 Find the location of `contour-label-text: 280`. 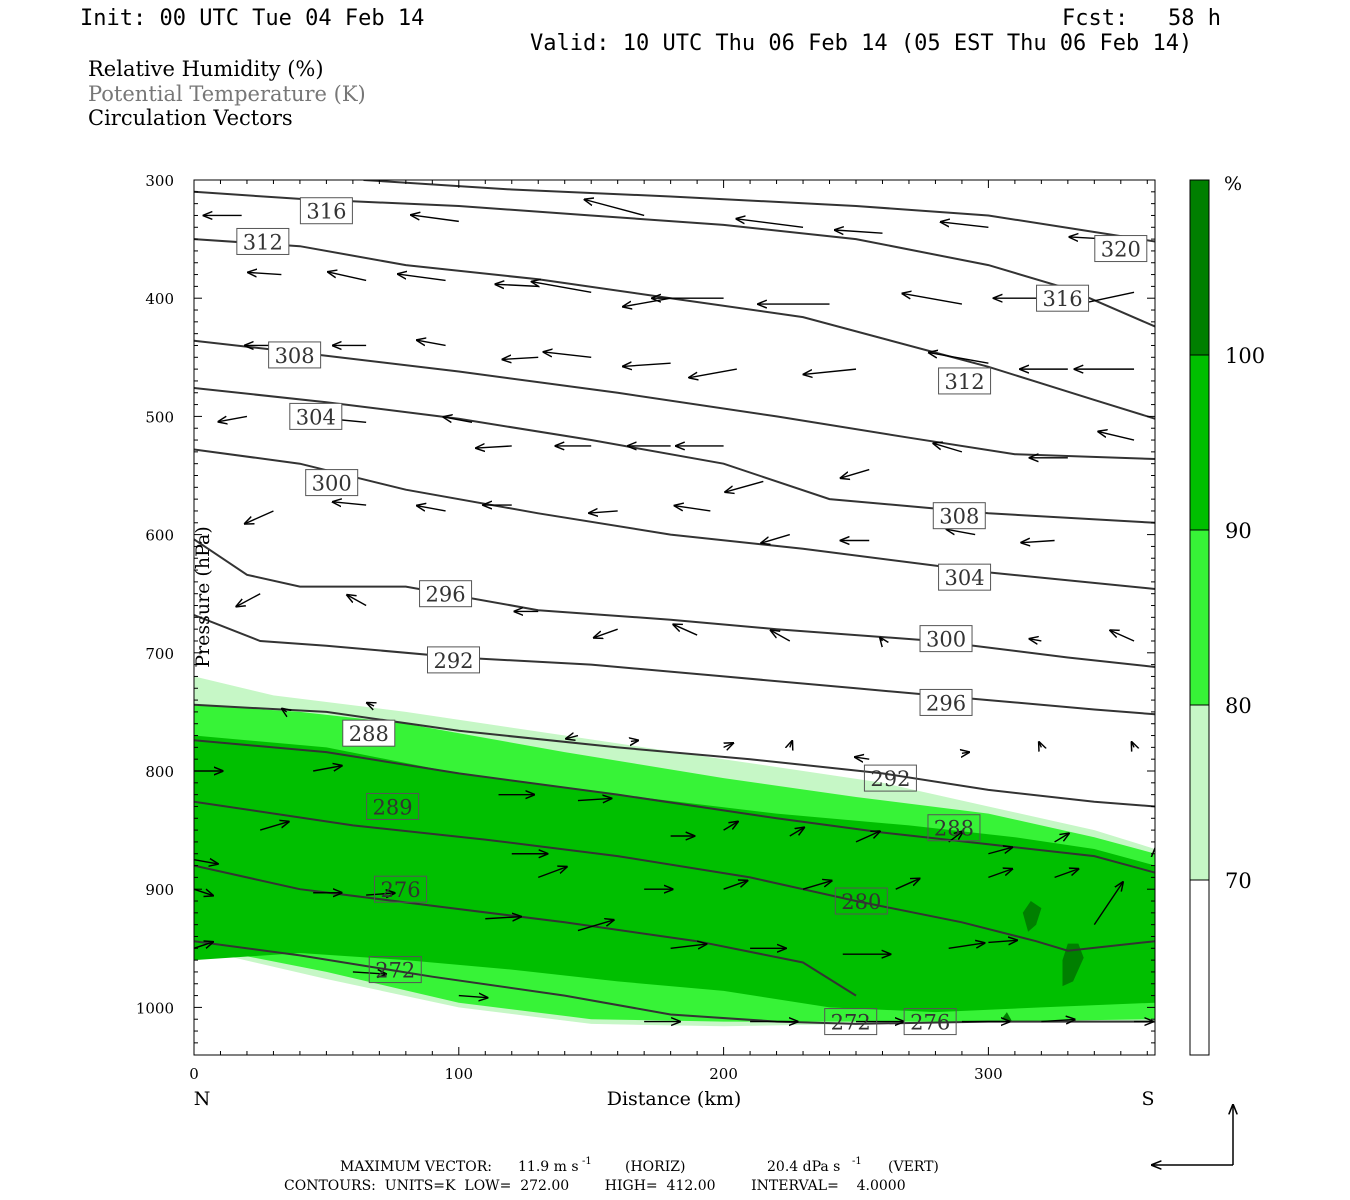

contour-label-text: 280 is located at coordinates (861, 902).